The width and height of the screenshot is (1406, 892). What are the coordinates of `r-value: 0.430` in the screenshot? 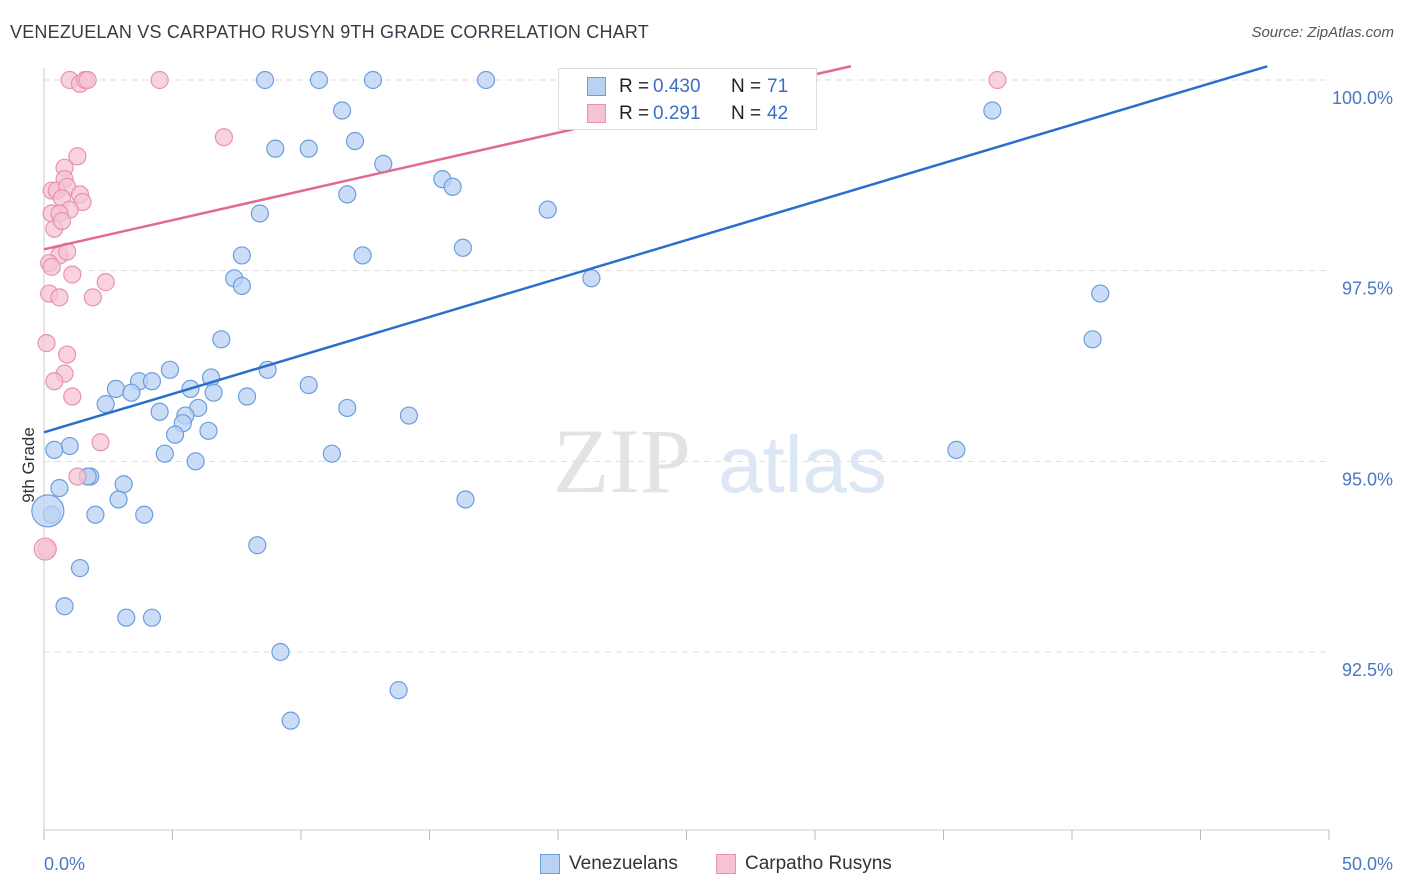 It's located at (677, 86).